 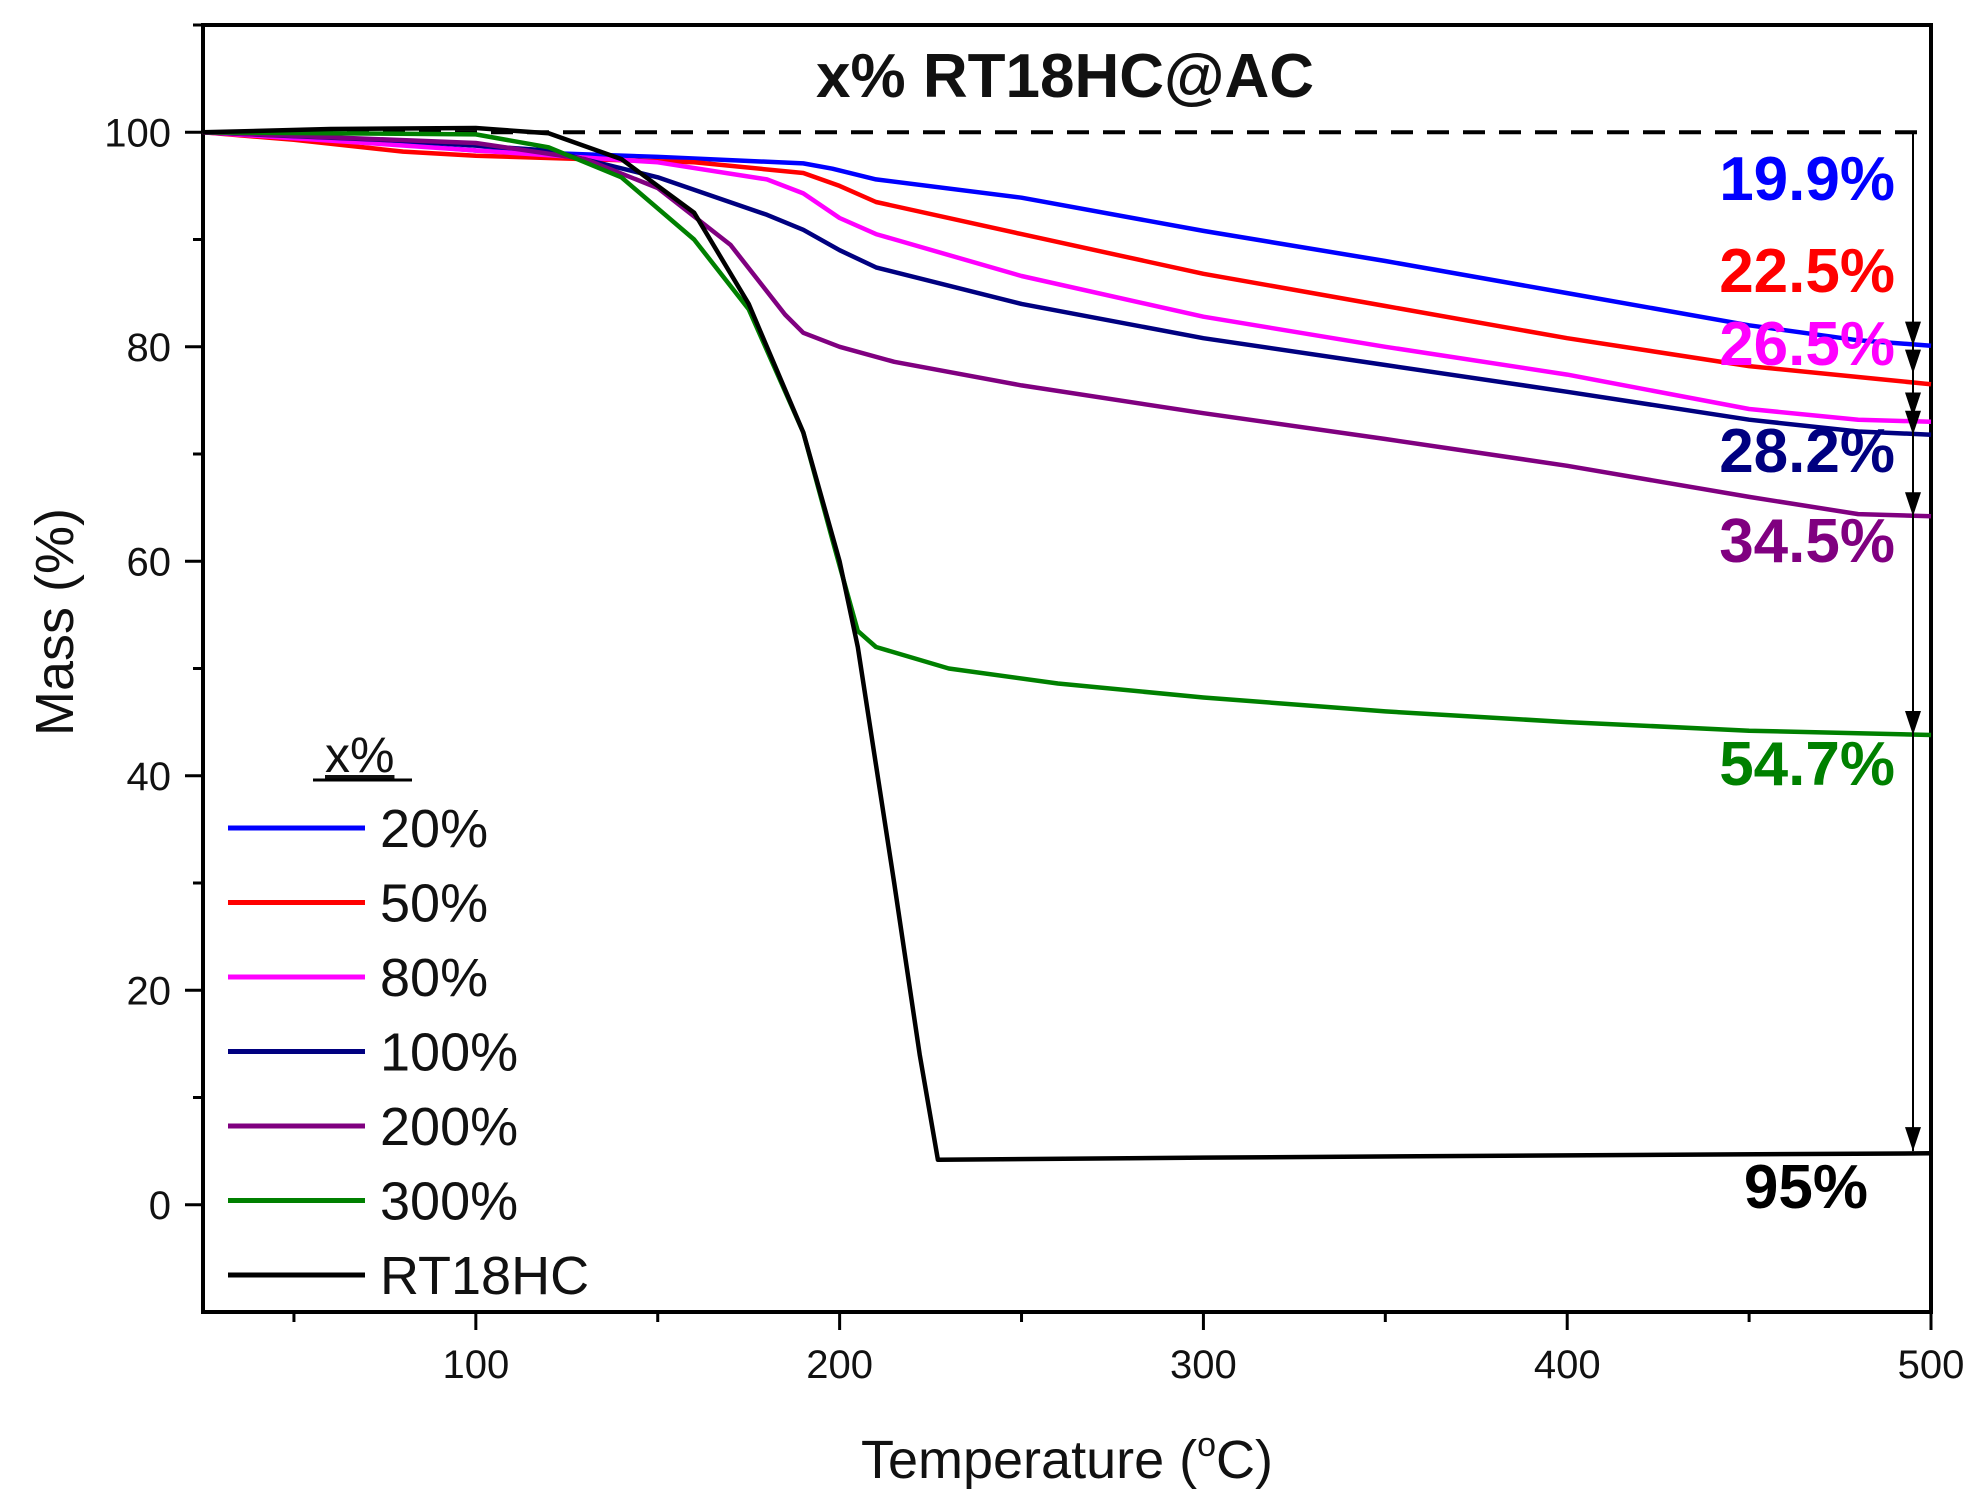 What do you see at coordinates (1065, 76) in the screenshot?
I see `chart-title: x% RT18HC@AC` at bounding box center [1065, 76].